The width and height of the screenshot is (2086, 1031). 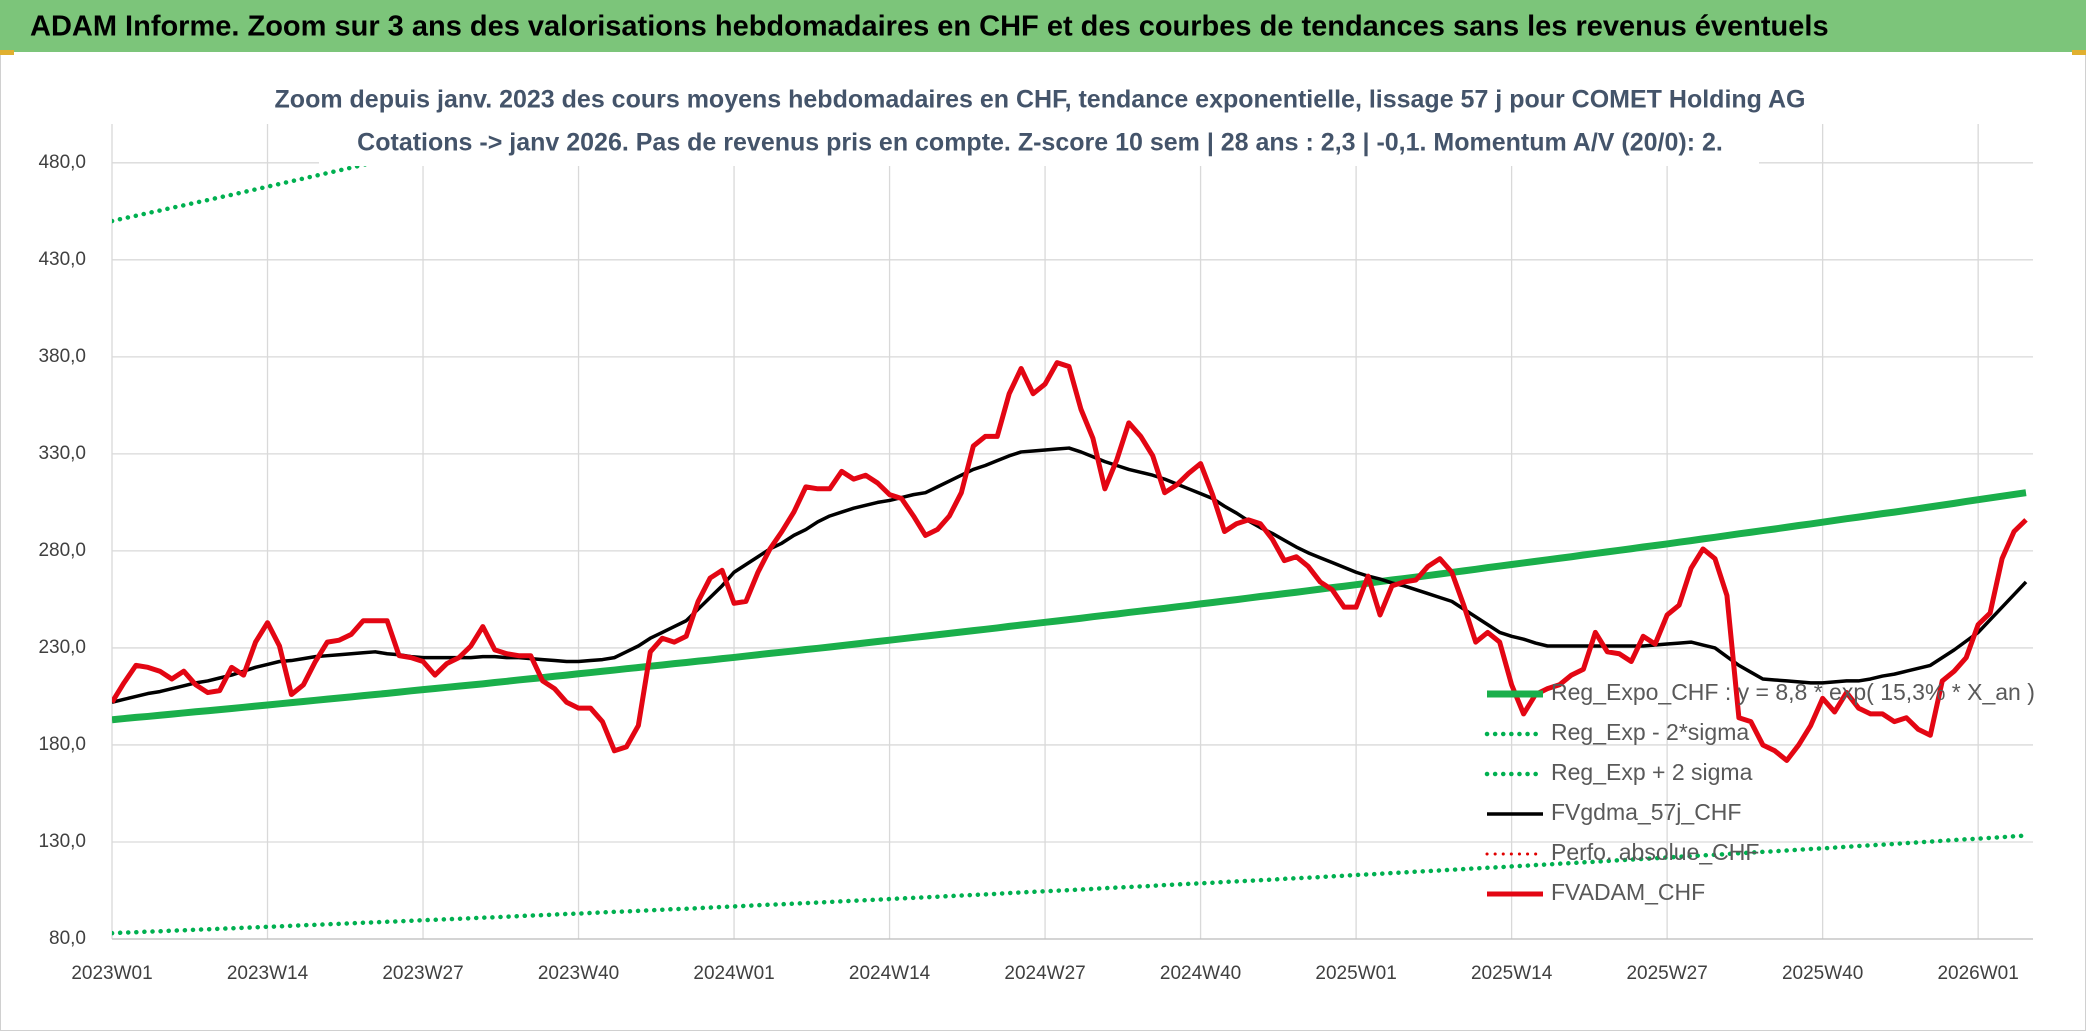 I want to click on subtitle-box, so click(x=1039, y=123).